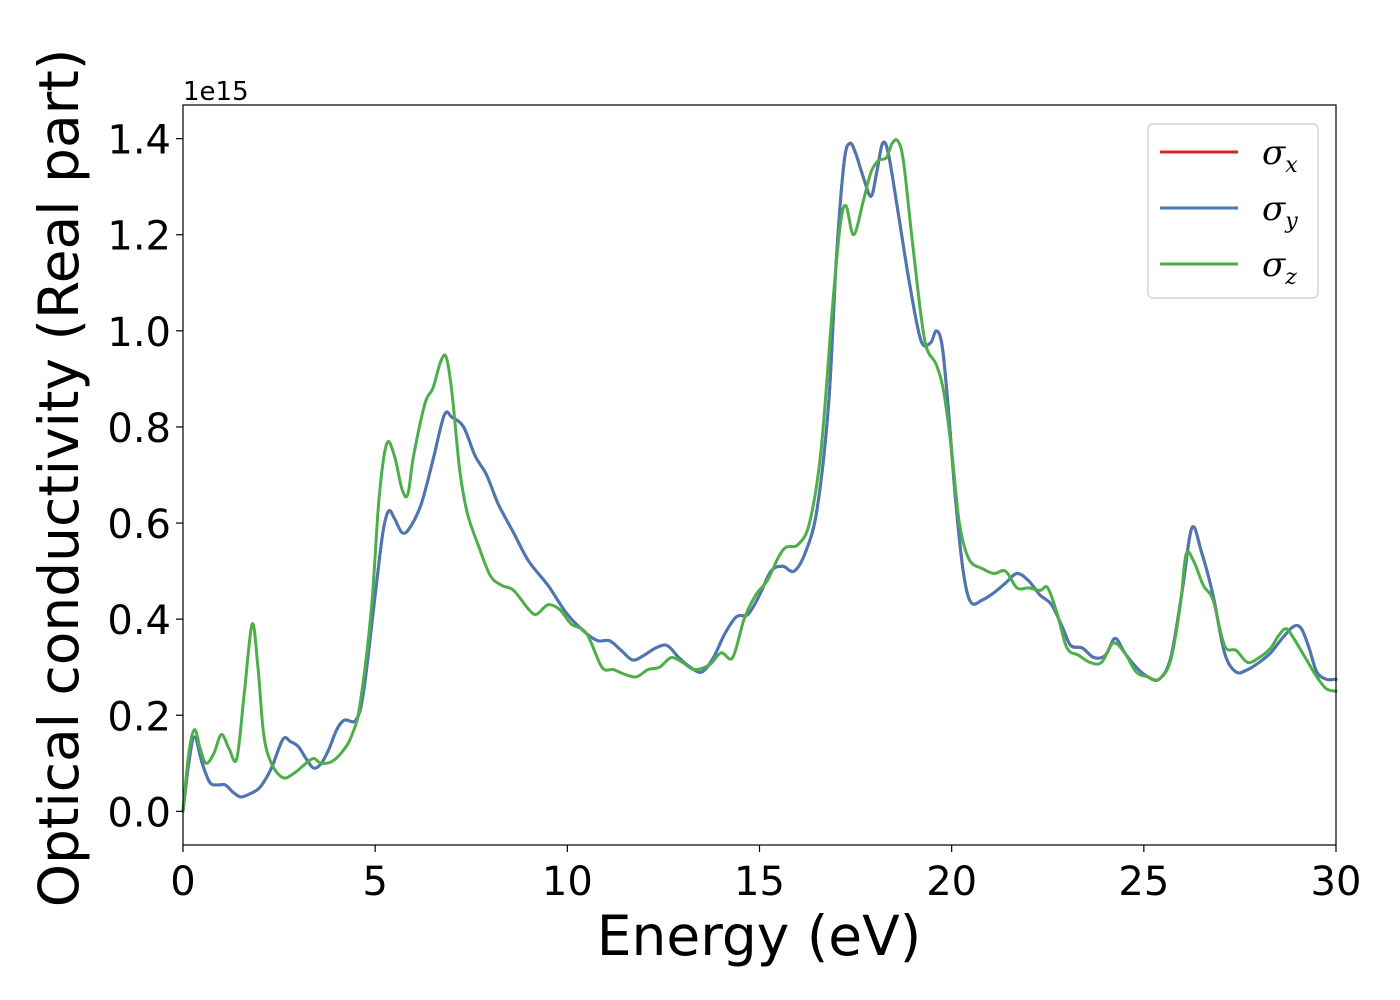  Describe the element at coordinates (374, 882) in the screenshot. I see `x-tick-label: 5` at that location.